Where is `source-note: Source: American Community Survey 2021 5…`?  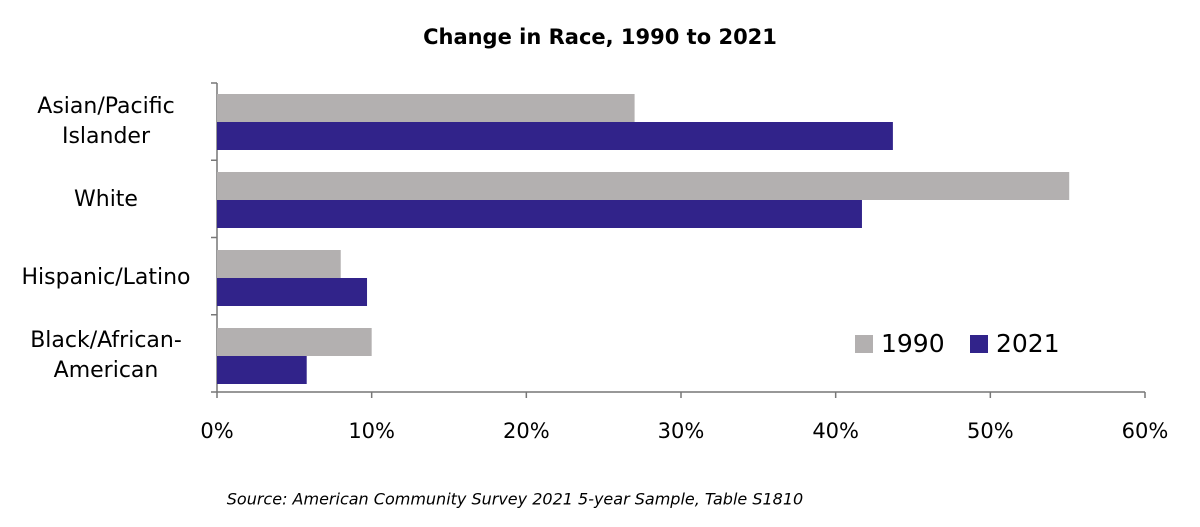 source-note: Source: American Community Survey 2021 5… is located at coordinates (515, 499).